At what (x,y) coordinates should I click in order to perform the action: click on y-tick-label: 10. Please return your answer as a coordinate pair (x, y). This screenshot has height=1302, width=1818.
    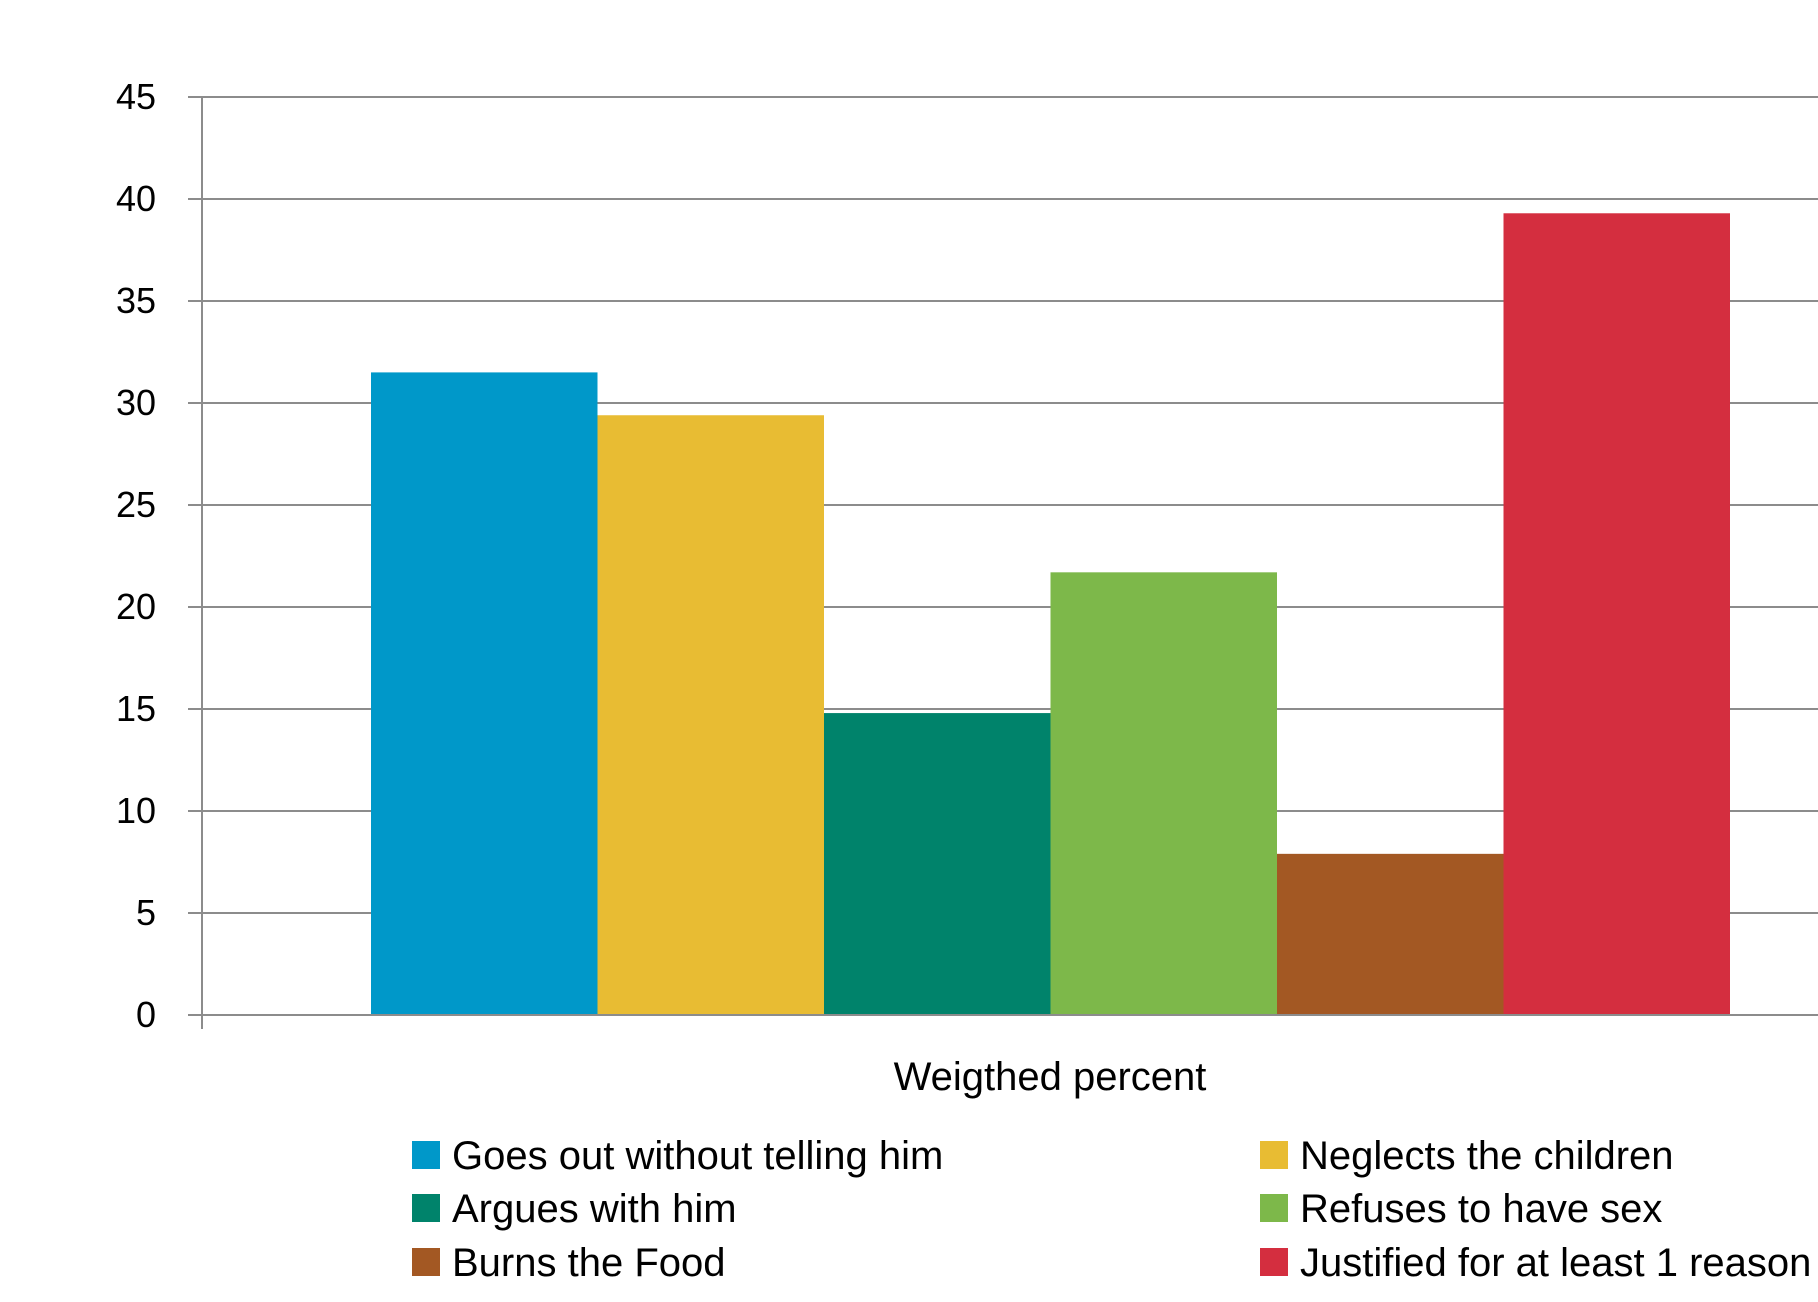
    Looking at the image, I should click on (136, 810).